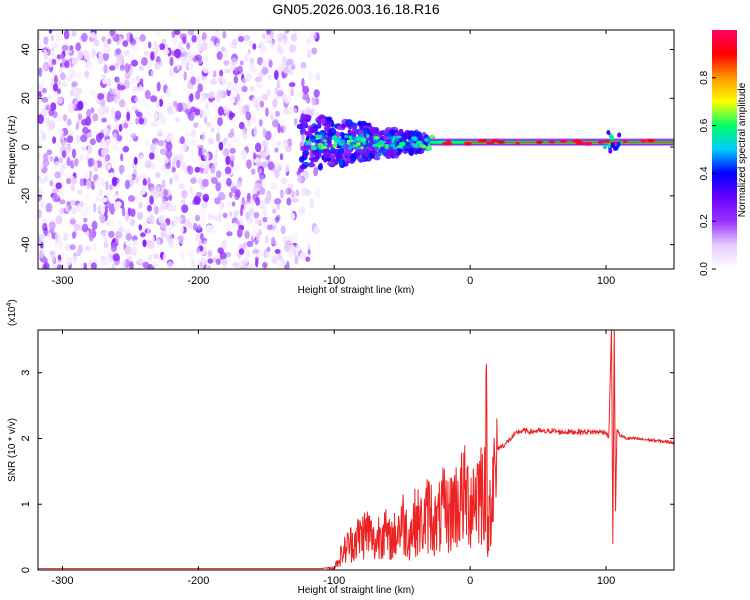 The height and width of the screenshot is (600, 750). Describe the element at coordinates (704, 77) in the screenshot. I see `colorbar-tick-label: 0.8` at that location.